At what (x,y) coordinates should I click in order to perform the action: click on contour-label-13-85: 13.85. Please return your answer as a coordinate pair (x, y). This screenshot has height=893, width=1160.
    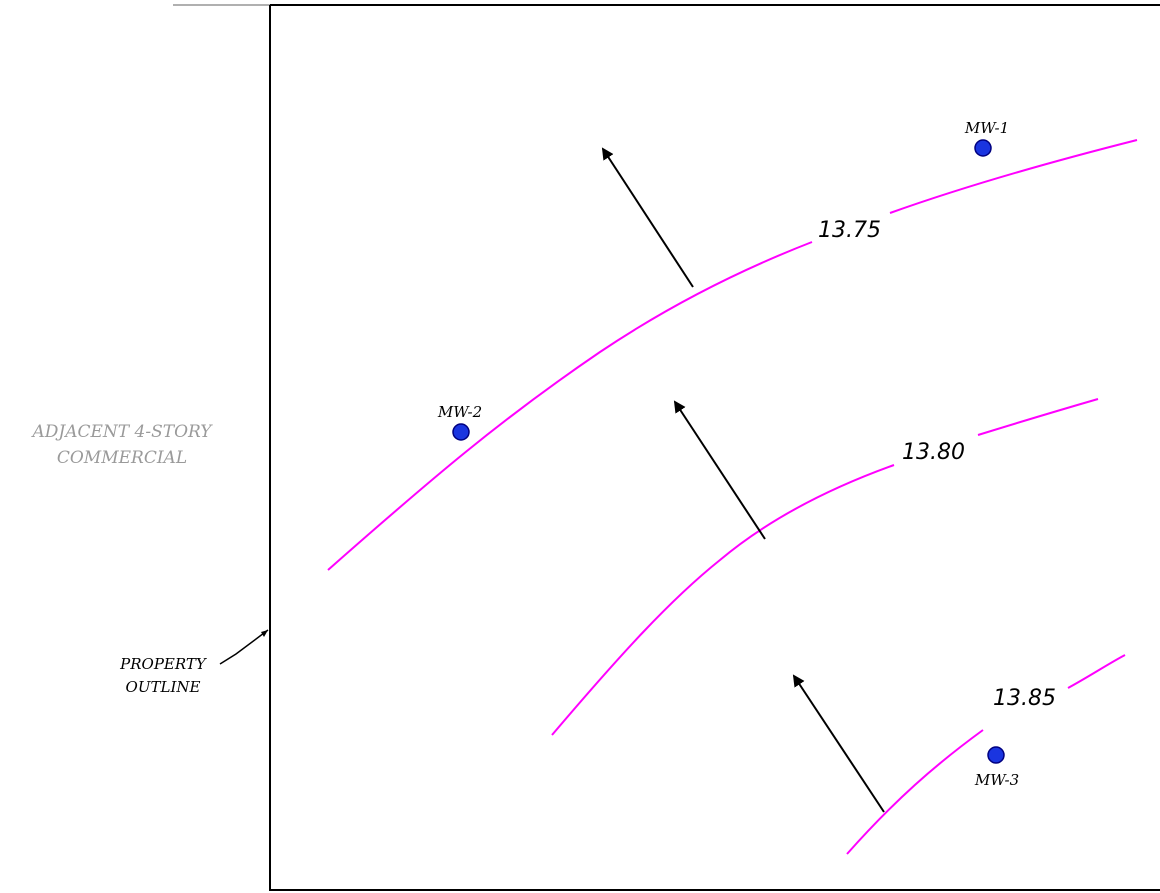
    Looking at the image, I should click on (1024, 698).